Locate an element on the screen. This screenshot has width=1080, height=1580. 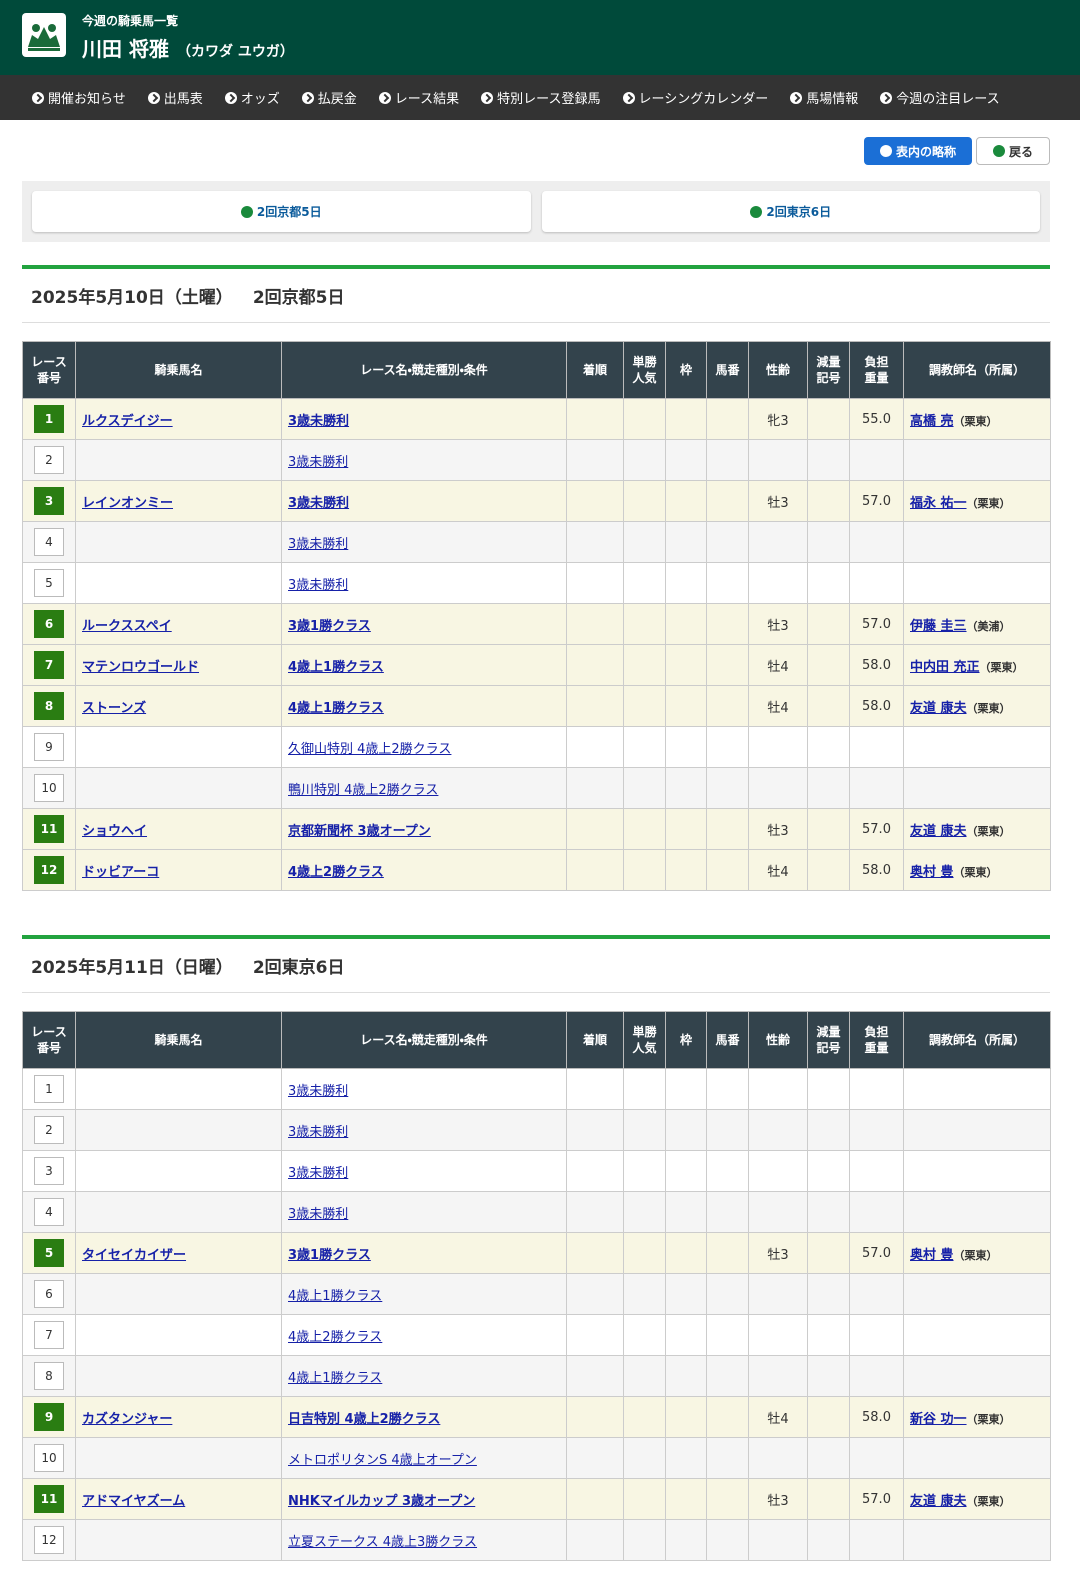
horse-link: ドッビアーコ is located at coordinates (121, 872).